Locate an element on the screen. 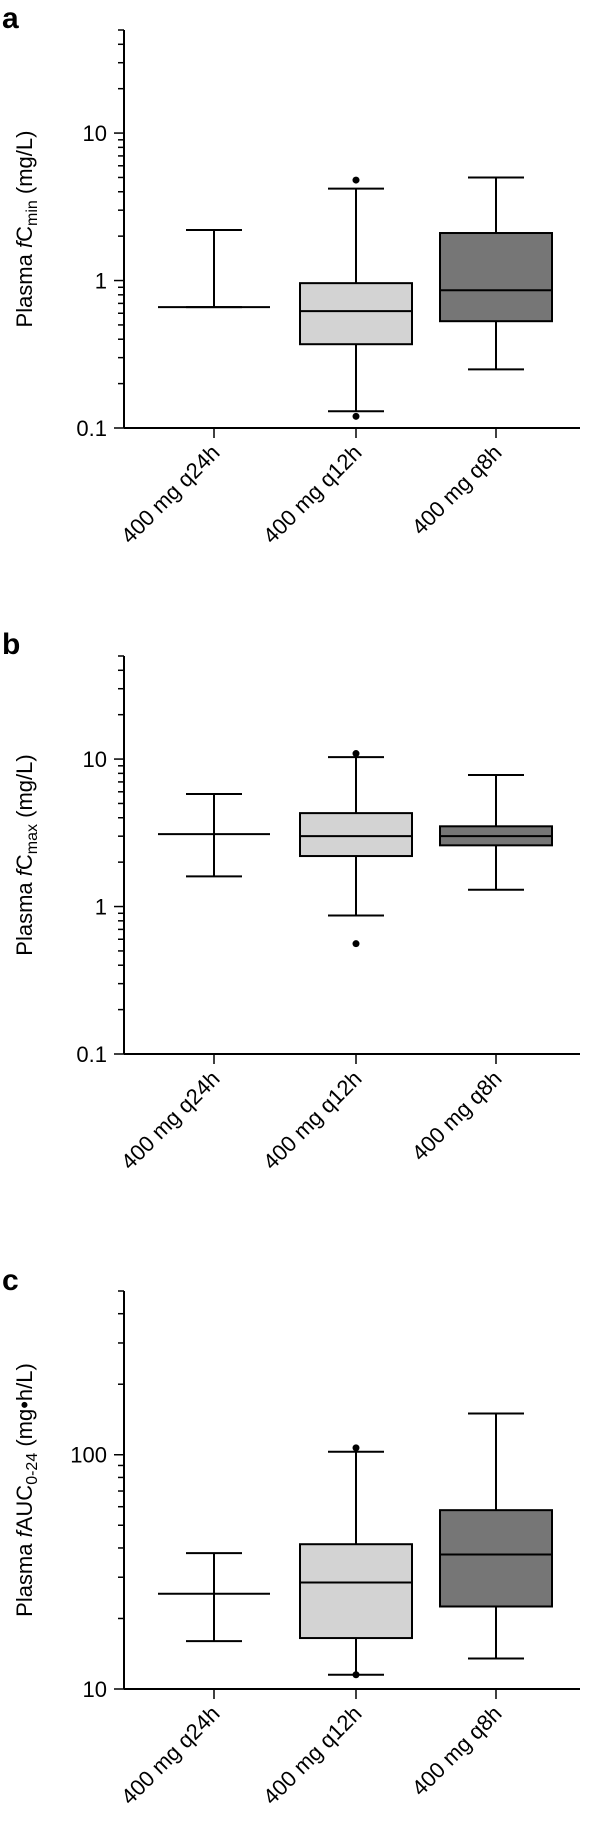 This screenshot has width=592, height=1822. y-axis-title: Plasma fCmin (mg/L) is located at coordinates (26, 229).